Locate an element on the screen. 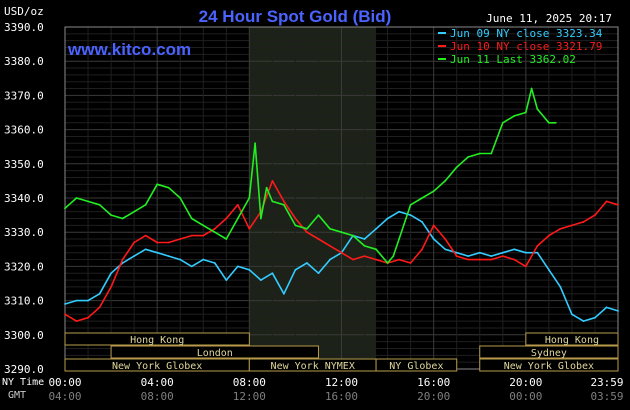  y-tick-label: 3310.0 is located at coordinates (24, 301).